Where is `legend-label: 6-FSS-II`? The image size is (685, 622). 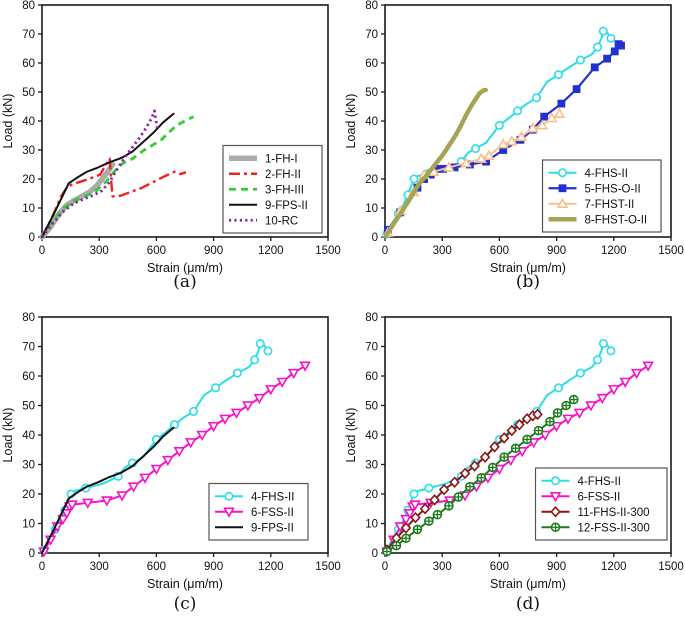
legend-label: 6-FSS-II is located at coordinates (599, 497).